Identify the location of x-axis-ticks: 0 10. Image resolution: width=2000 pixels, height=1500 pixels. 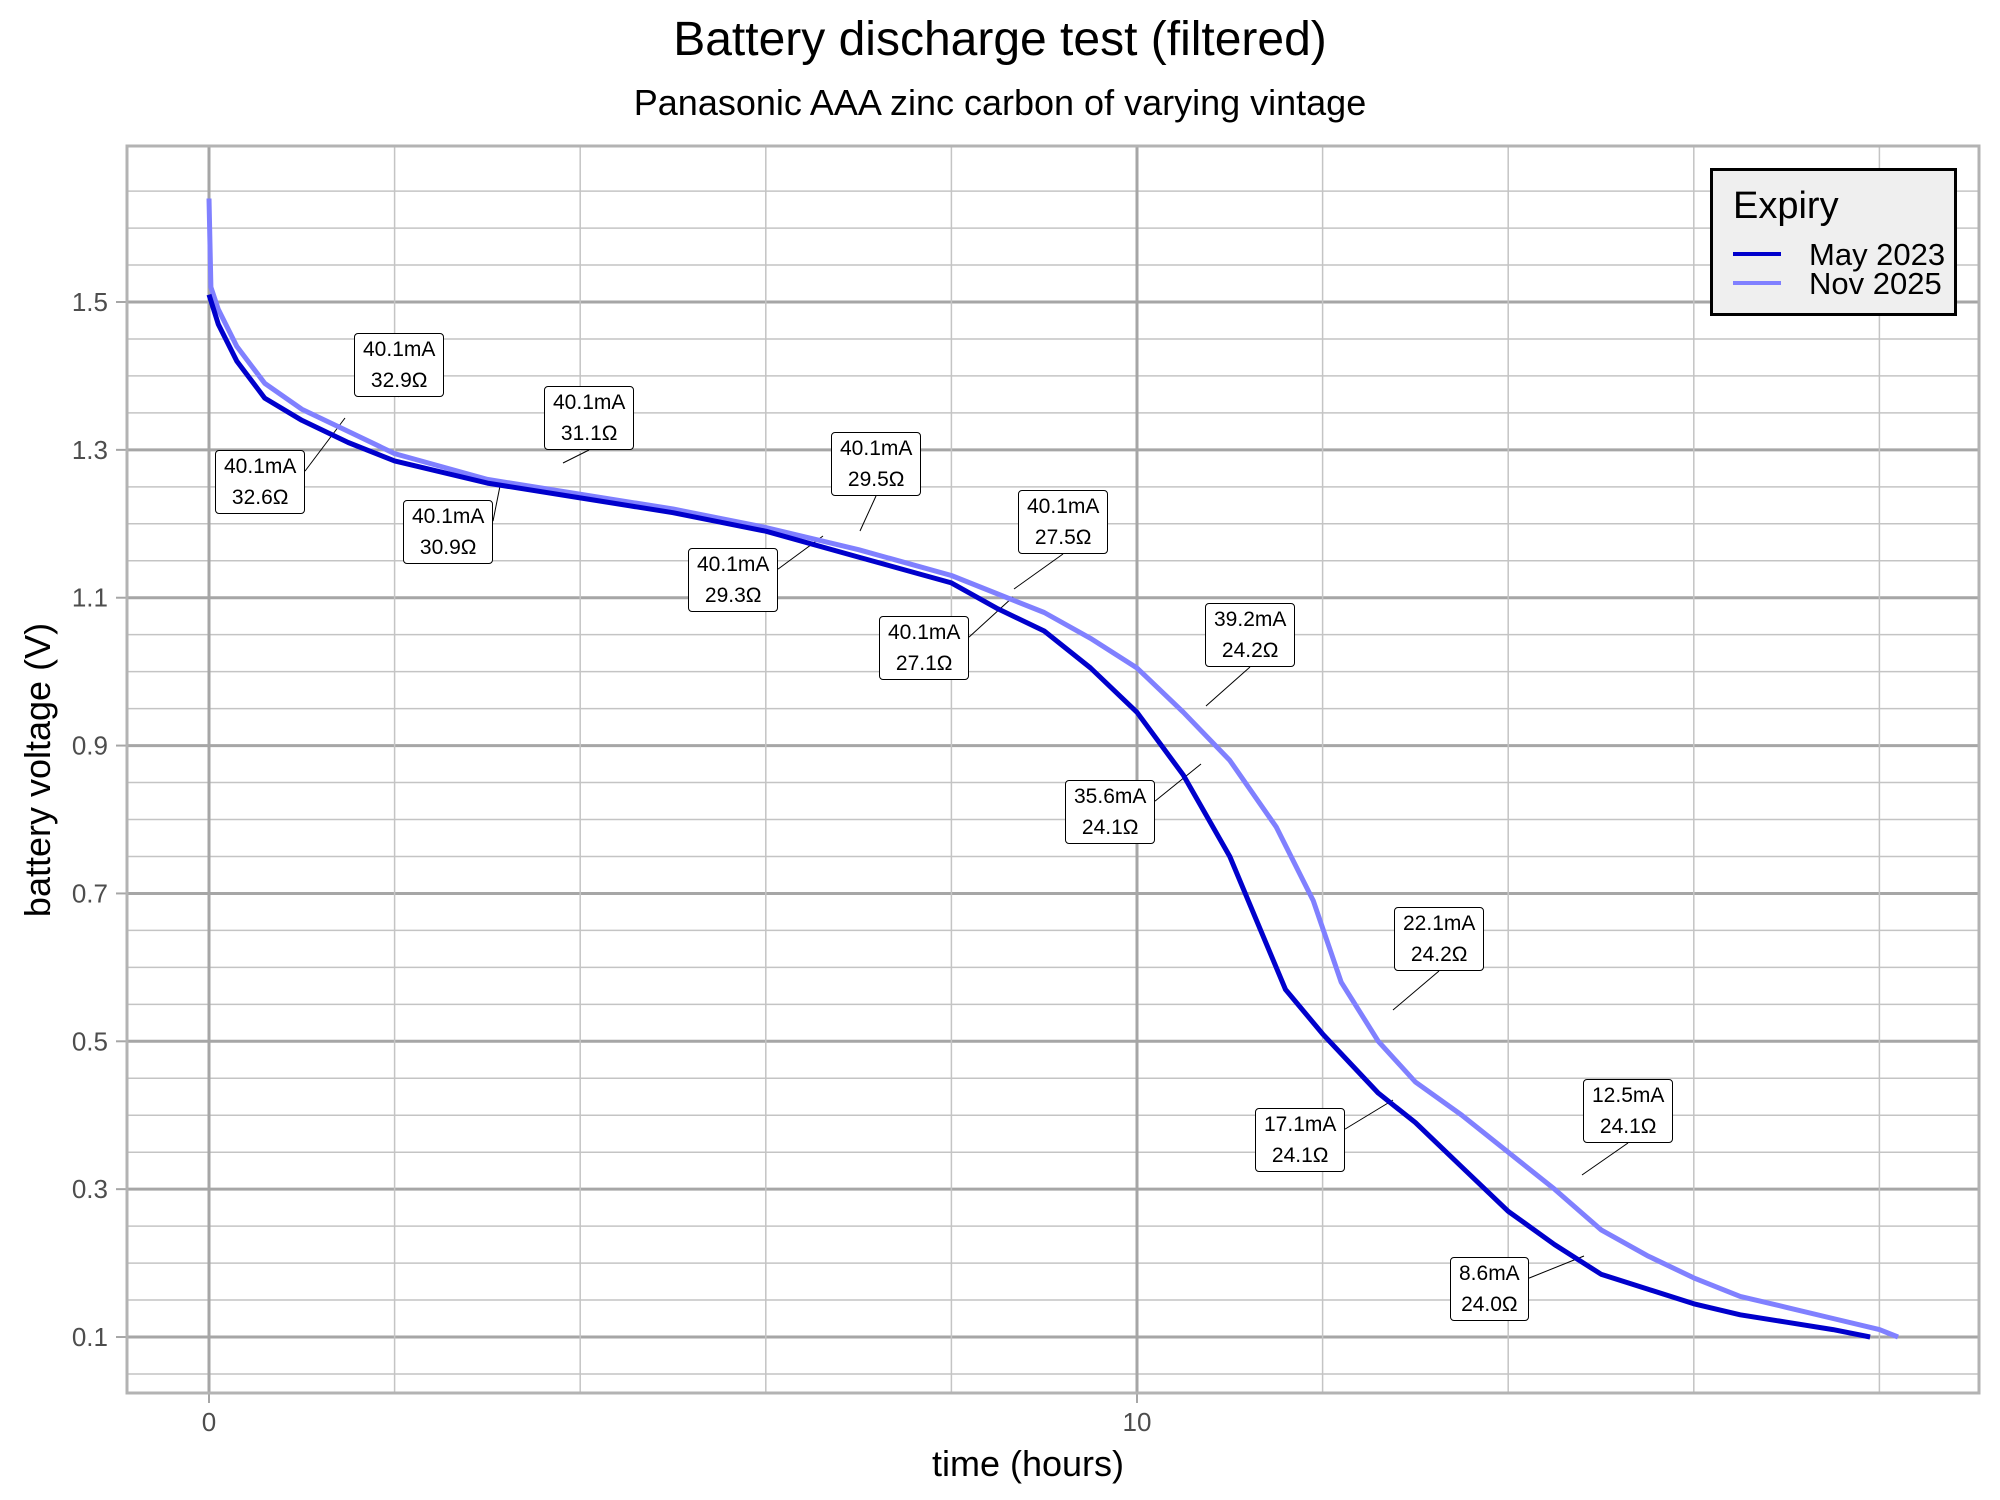
(677, 1415).